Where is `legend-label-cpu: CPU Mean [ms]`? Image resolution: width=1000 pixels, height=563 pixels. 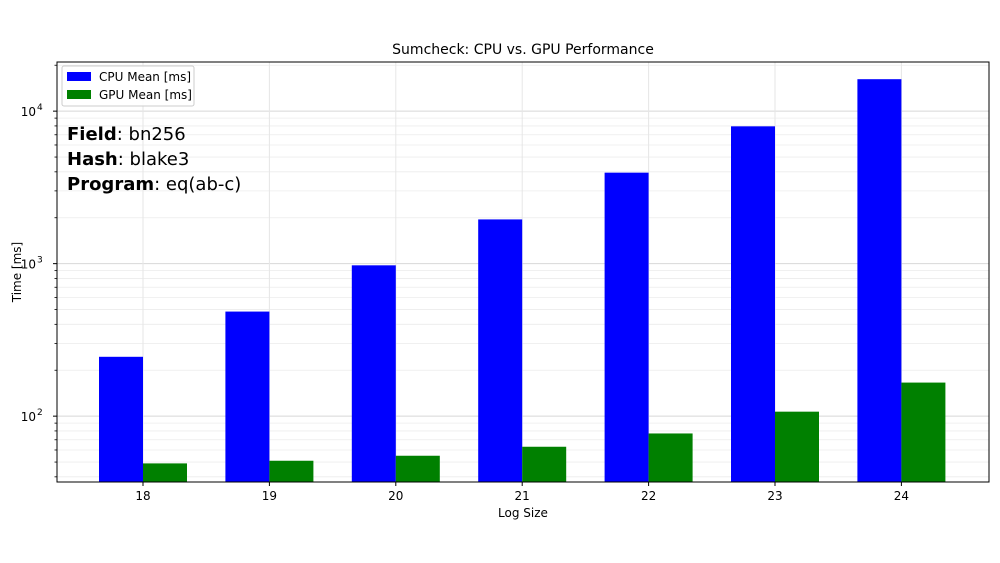
legend-label-cpu: CPU Mean [ms] is located at coordinates (145, 77).